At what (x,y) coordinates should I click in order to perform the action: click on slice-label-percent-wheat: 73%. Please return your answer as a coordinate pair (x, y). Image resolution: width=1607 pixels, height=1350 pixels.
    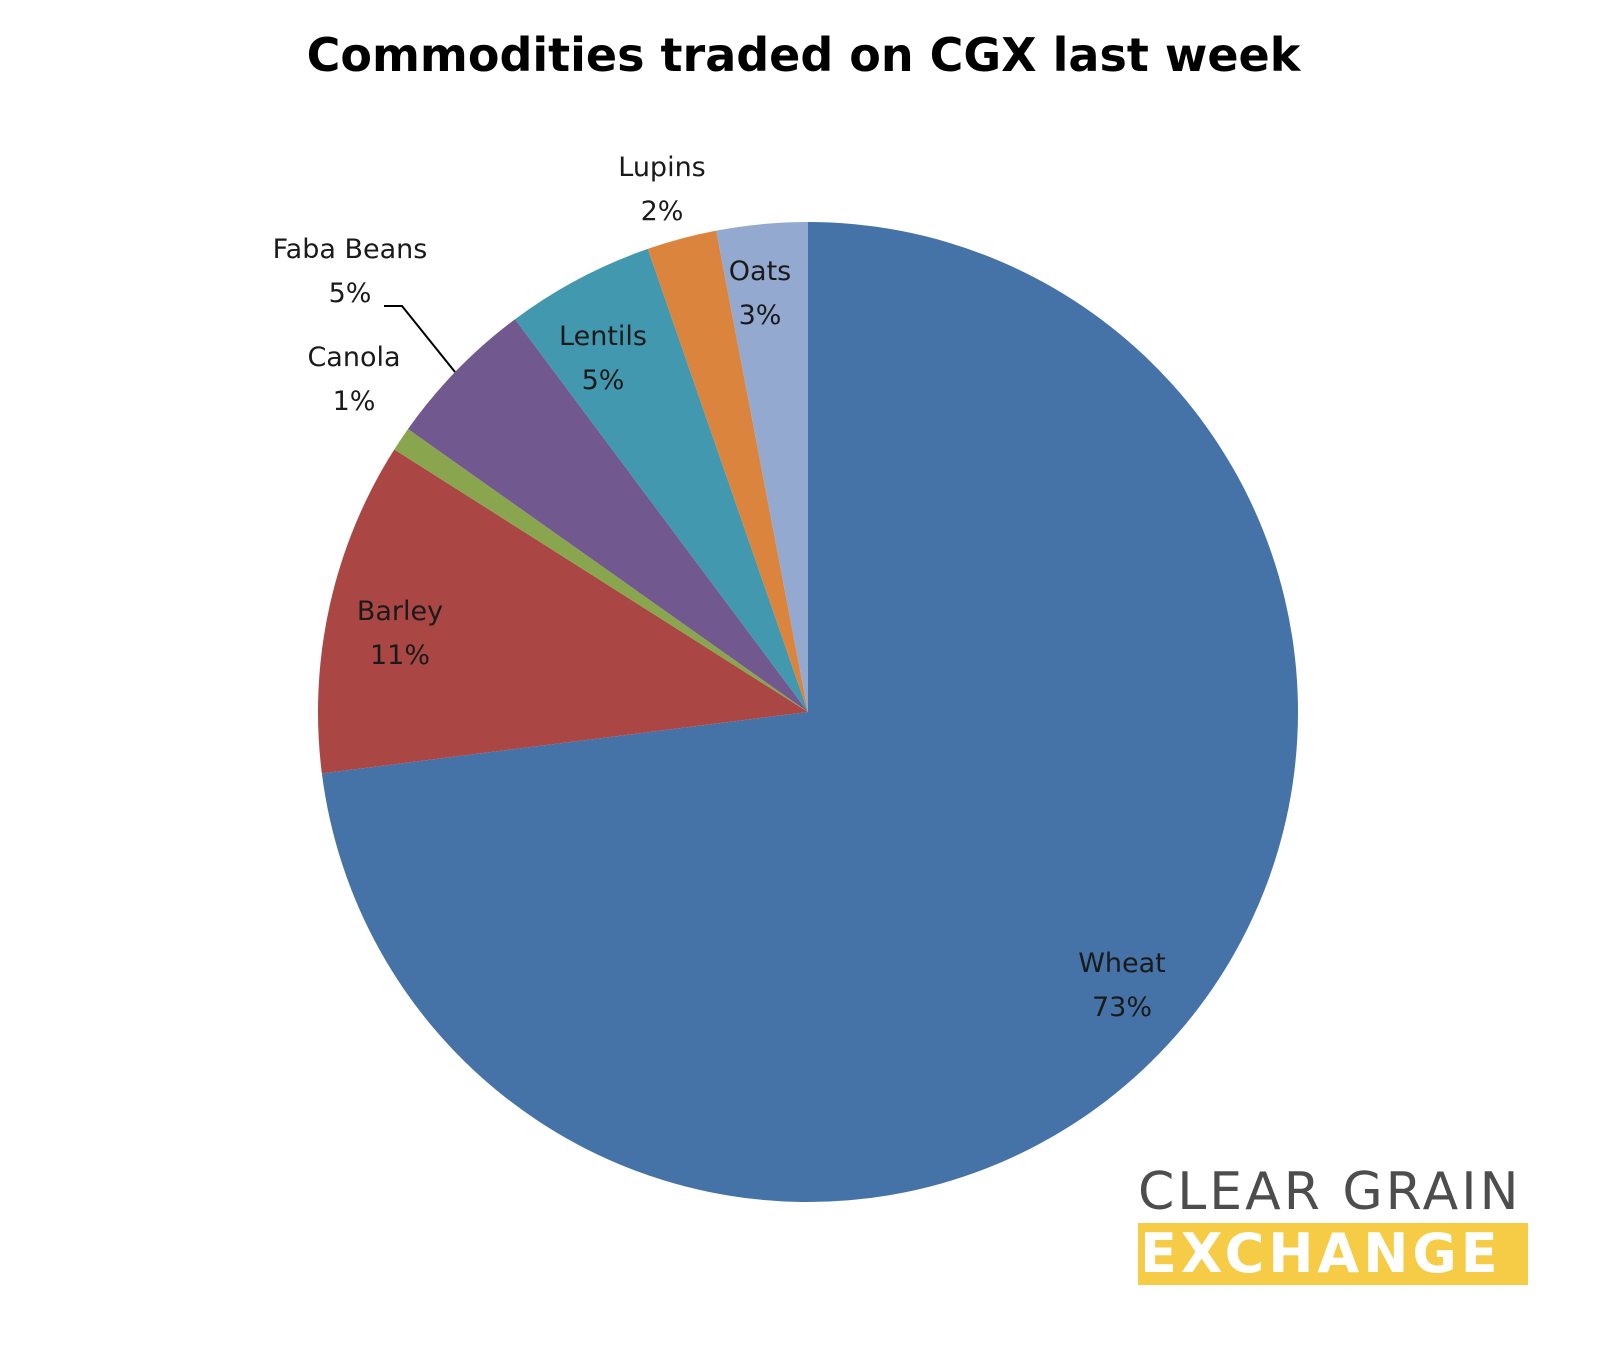
    Looking at the image, I should click on (1122, 1007).